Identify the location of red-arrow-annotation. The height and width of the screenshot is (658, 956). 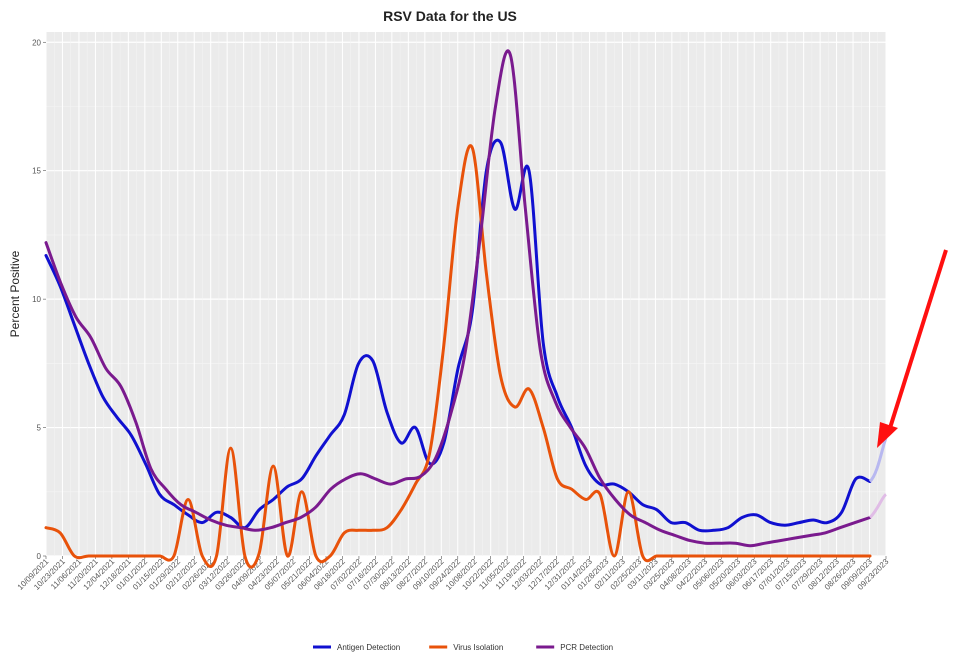
(912, 348).